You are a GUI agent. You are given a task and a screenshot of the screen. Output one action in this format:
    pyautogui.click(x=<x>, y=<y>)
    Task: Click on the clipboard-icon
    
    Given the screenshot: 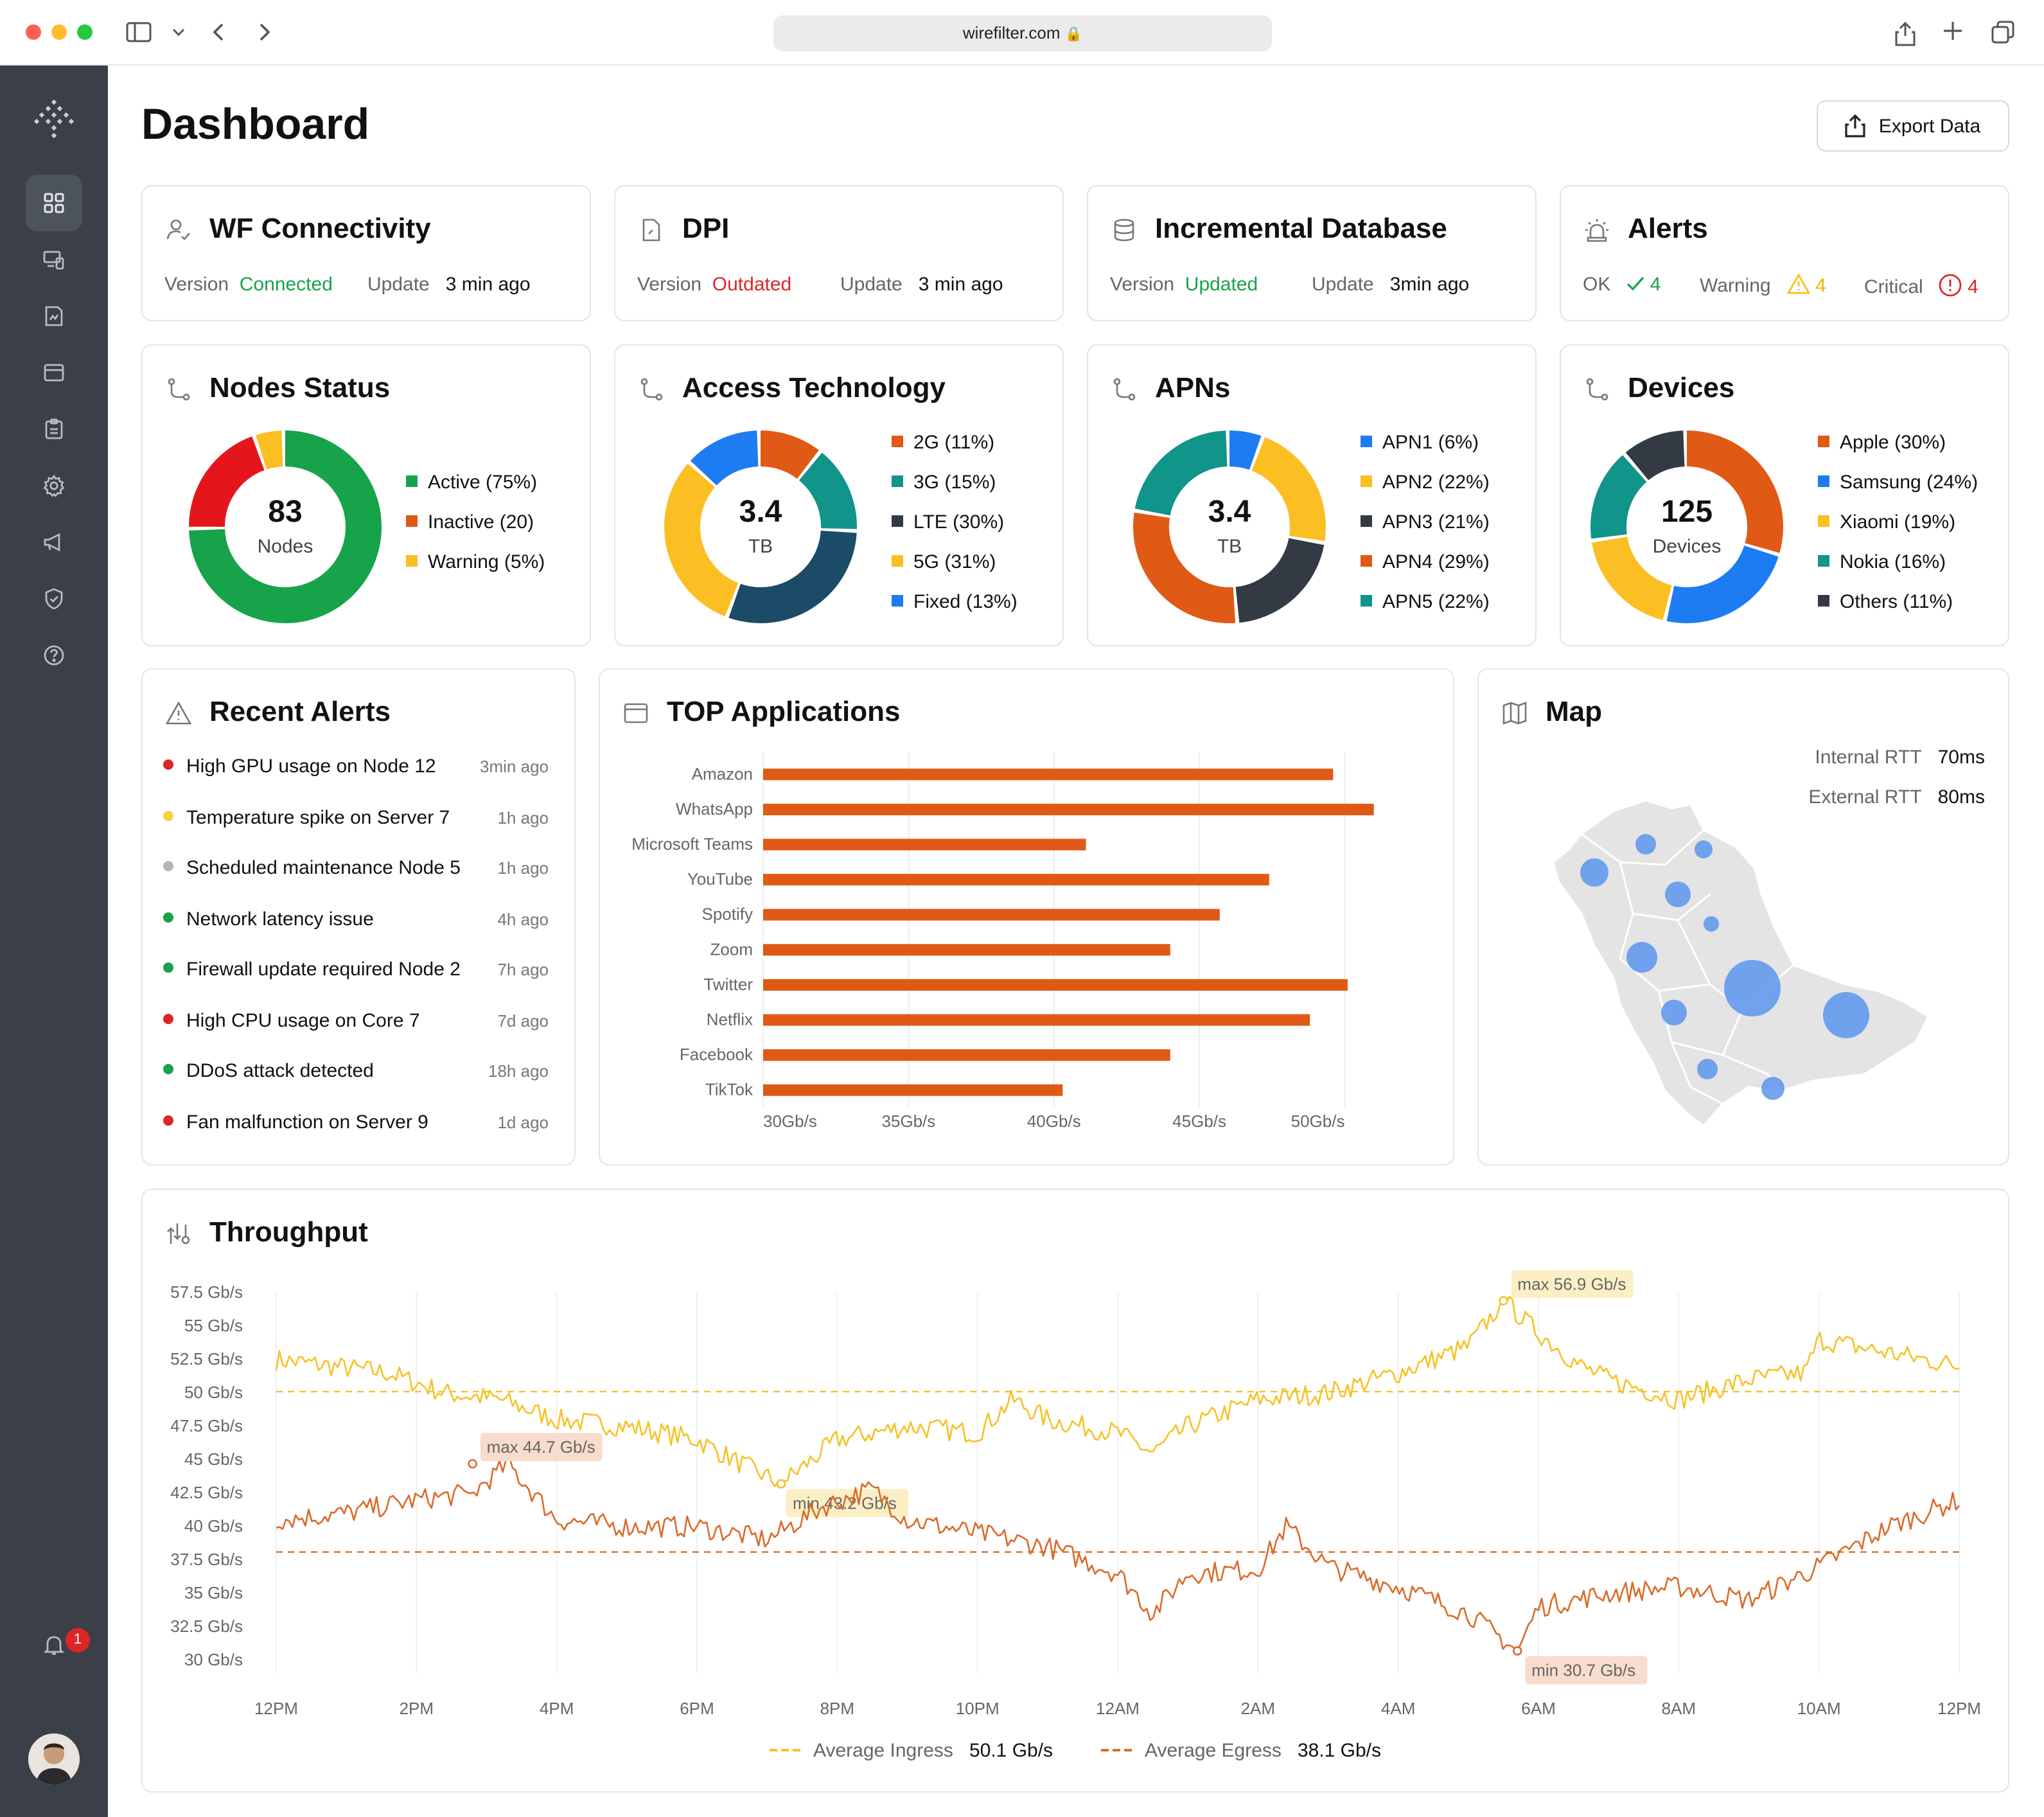 What is the action you would take?
    pyautogui.click(x=54, y=428)
    